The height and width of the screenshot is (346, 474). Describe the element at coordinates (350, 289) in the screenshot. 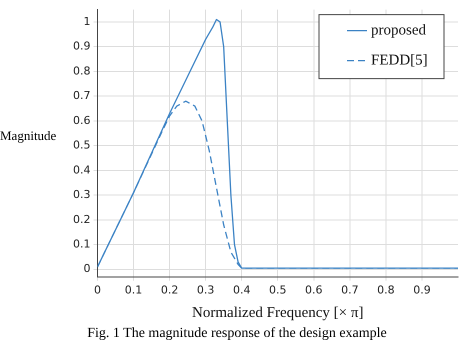

I see `x-tick-label: 0.7` at that location.